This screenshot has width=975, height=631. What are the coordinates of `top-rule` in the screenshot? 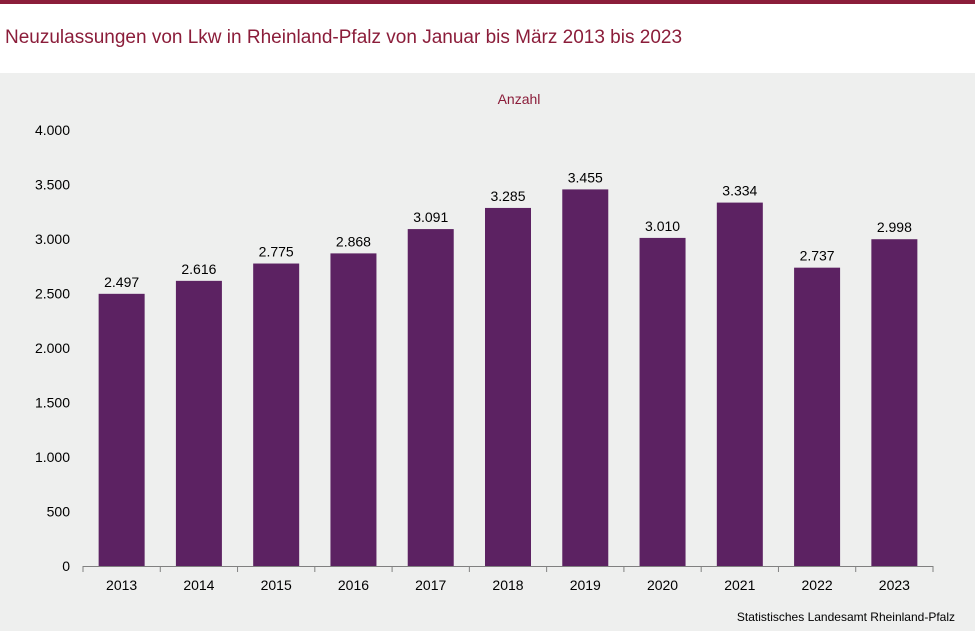 It's located at (487, 2).